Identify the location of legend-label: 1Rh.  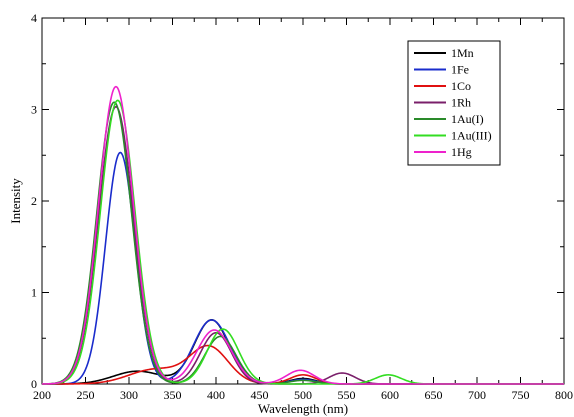
(461, 103).